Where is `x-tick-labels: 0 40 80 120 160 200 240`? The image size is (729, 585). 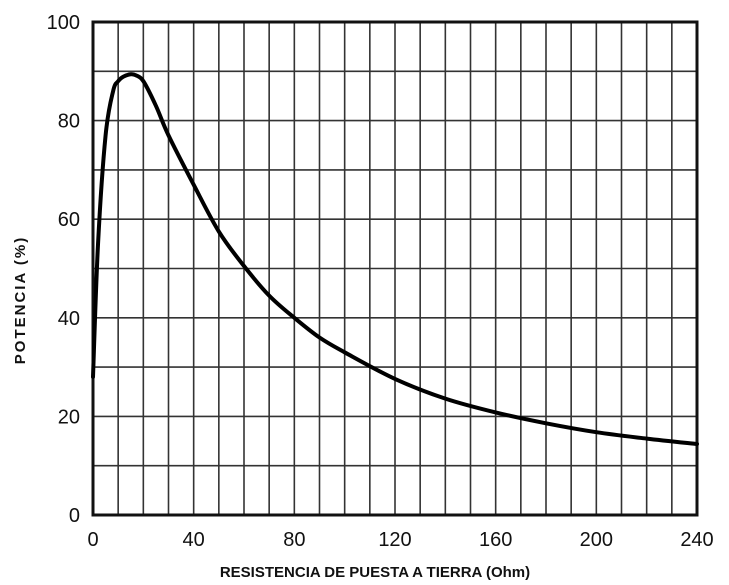
x-tick-labels: 0 40 80 120 160 200 240 is located at coordinates (400, 540).